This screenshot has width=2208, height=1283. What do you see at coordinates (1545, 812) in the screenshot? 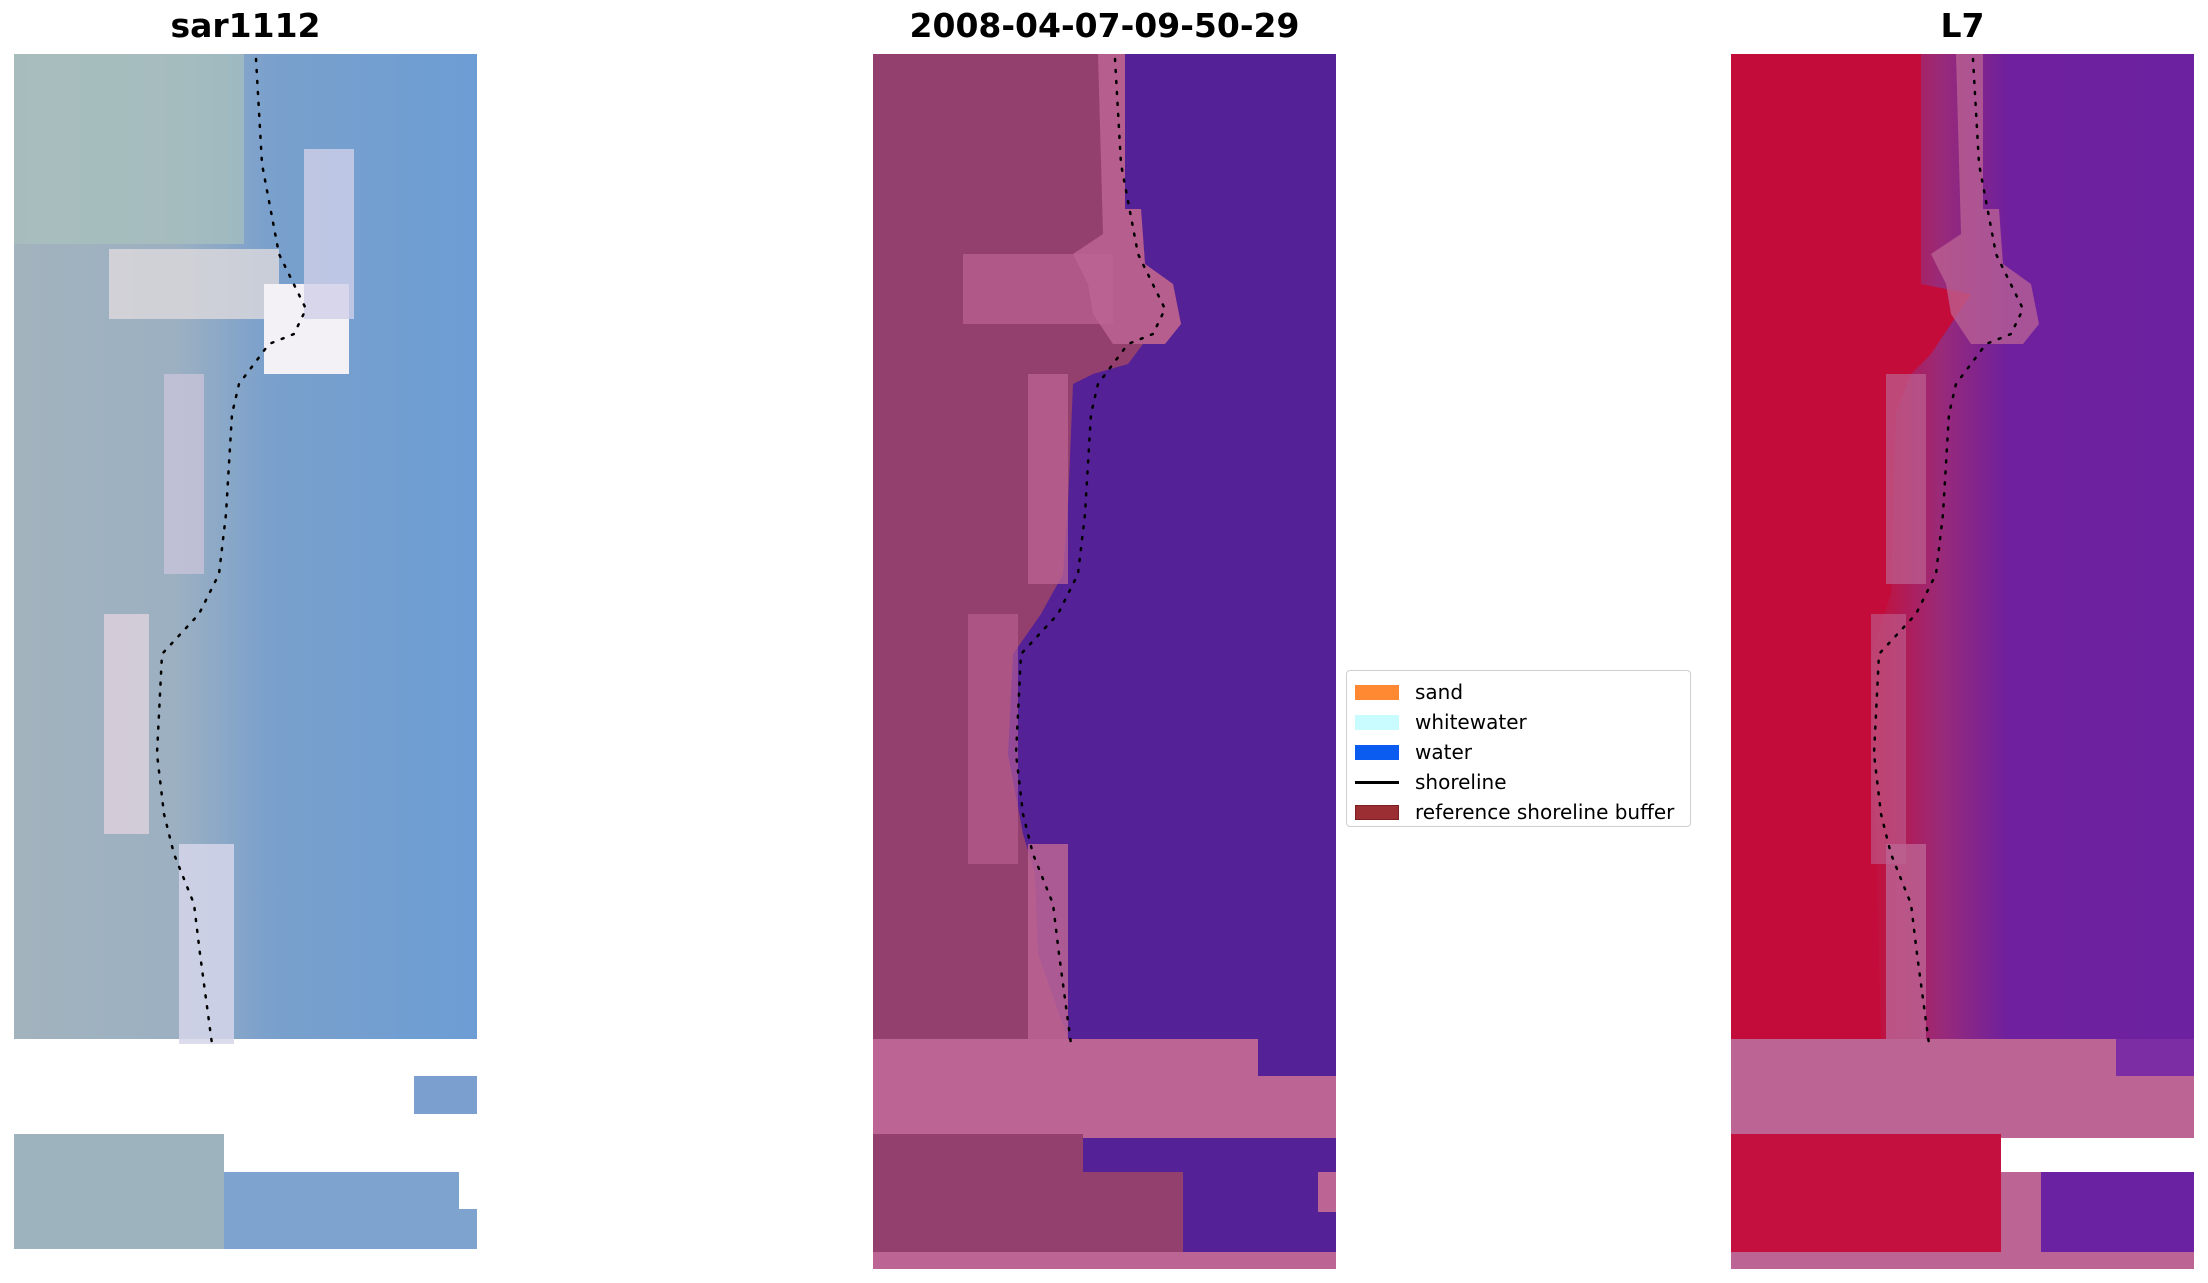
I see `legend-label: reference shoreline buffer` at bounding box center [1545, 812].